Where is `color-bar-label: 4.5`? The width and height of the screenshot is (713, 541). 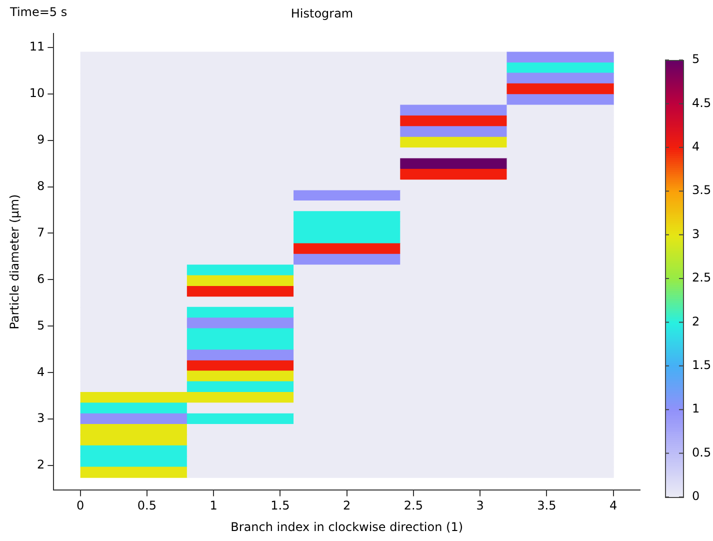 color-bar-label: 4.5 is located at coordinates (702, 103).